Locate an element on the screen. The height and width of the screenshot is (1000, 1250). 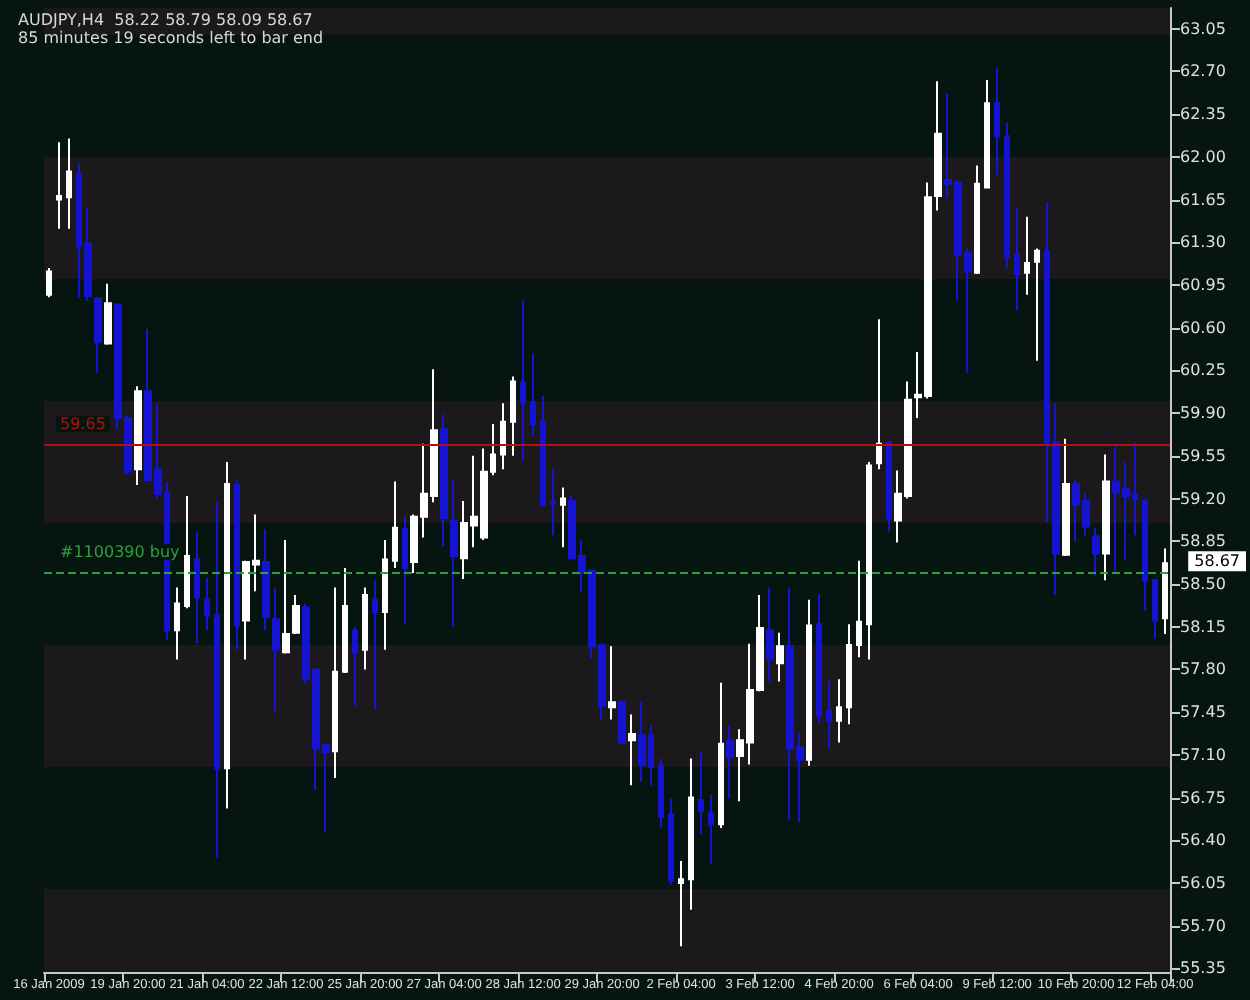
y-tick-label: 55.70 is located at coordinates (1203, 925).